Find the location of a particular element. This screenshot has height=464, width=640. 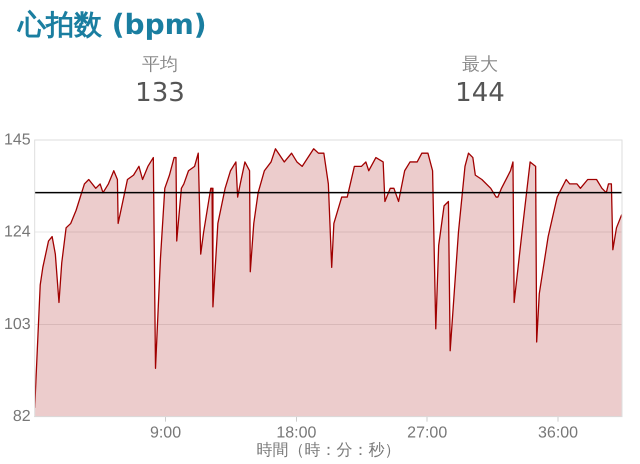

x-tick-label: 27:00 is located at coordinates (427, 433).